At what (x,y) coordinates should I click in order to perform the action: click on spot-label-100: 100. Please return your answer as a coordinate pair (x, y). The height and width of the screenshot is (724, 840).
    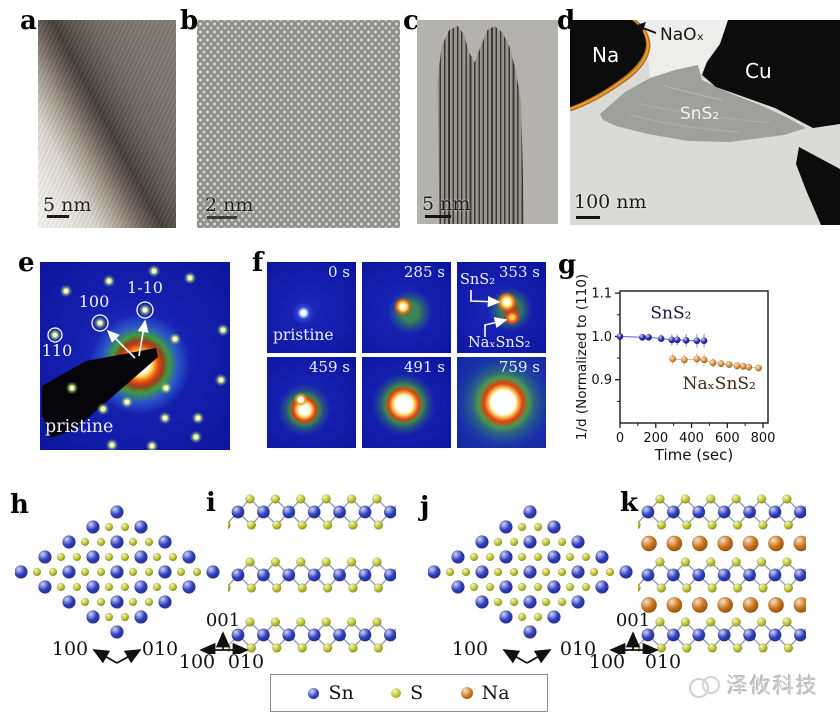
    Looking at the image, I should click on (94, 301).